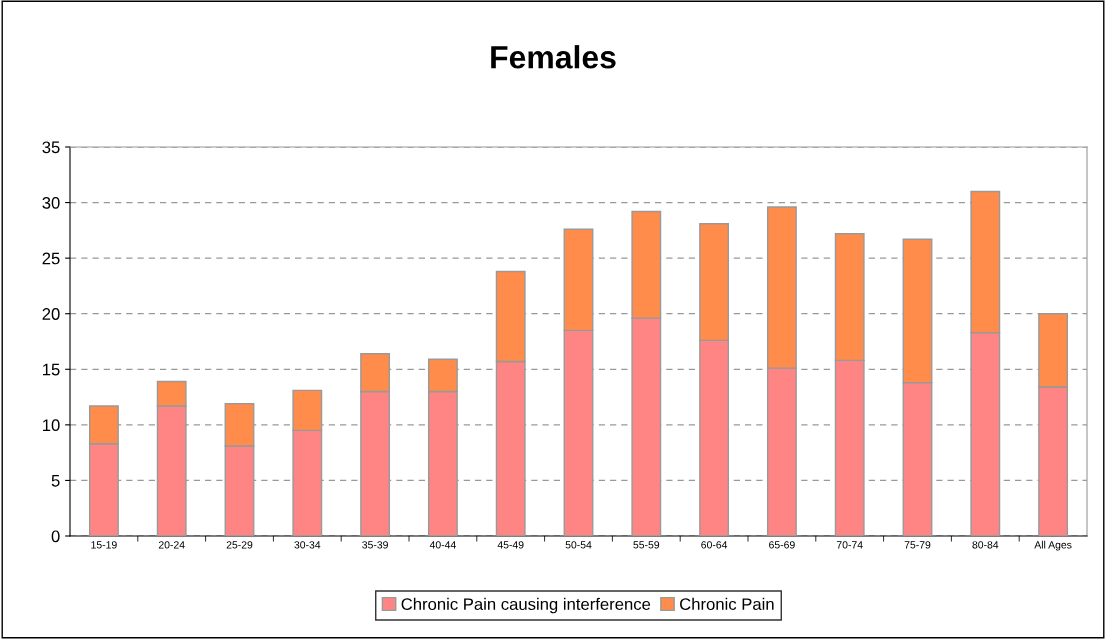 Image resolution: width=1106 pixels, height=639 pixels. Describe the element at coordinates (849, 545) in the screenshot. I see `x-tick-label: 70-74` at that location.